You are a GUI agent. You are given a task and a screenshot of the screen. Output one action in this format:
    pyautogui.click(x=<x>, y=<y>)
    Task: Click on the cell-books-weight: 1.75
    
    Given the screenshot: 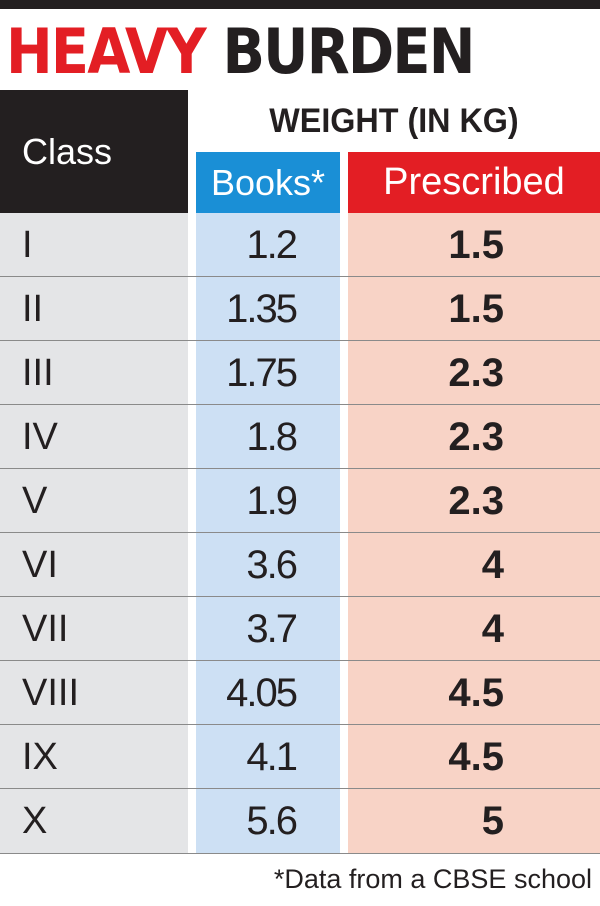 What is the action you would take?
    pyautogui.click(x=262, y=373)
    